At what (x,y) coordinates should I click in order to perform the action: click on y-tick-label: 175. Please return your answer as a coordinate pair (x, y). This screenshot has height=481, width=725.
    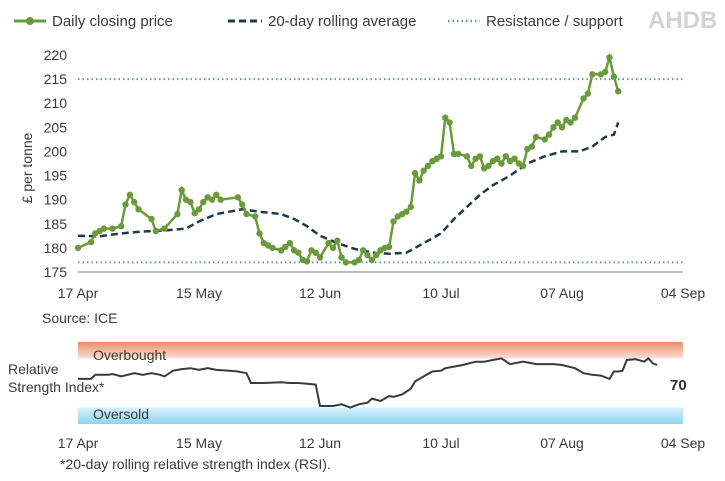
    Looking at the image, I should click on (56, 272).